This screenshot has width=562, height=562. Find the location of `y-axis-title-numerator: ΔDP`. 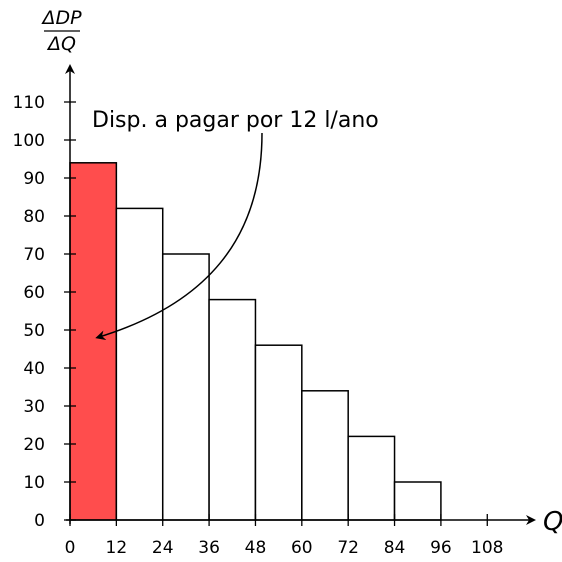

y-axis-title-numerator: ΔDP is located at coordinates (61, 18).